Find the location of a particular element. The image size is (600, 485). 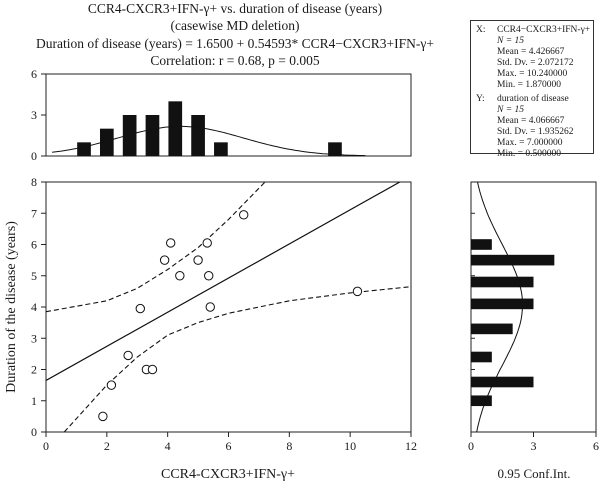

y-axis-label: Duration of the disease (years) is located at coordinates (11, 307).